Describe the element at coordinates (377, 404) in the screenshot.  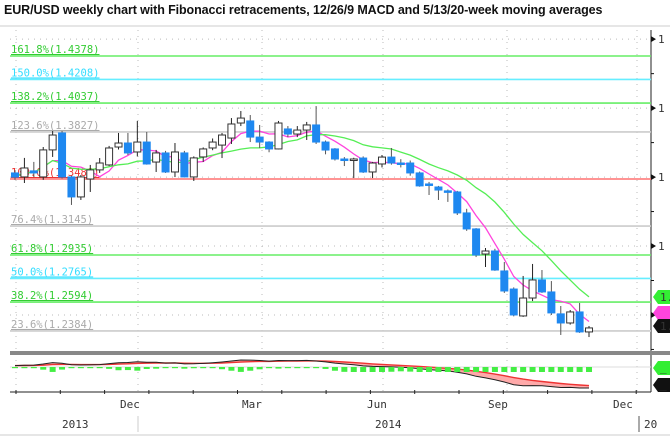
I see `x-month-label: Jun` at that location.